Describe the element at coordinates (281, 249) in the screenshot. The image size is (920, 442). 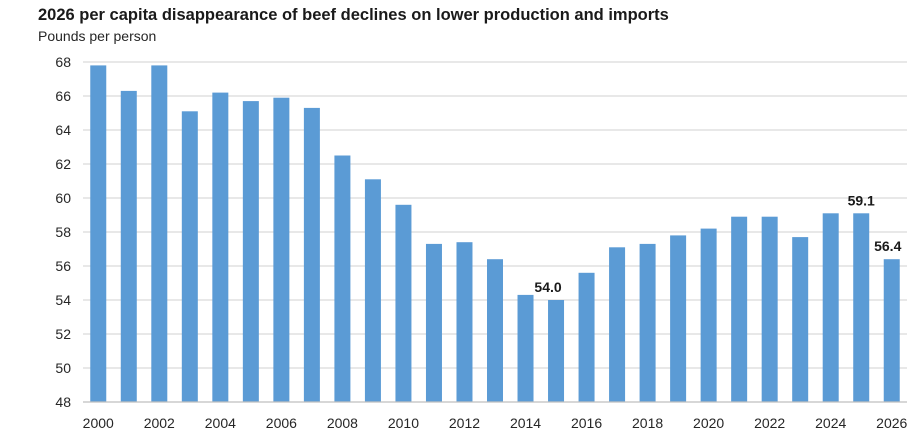
I see `bar-2006` at that location.